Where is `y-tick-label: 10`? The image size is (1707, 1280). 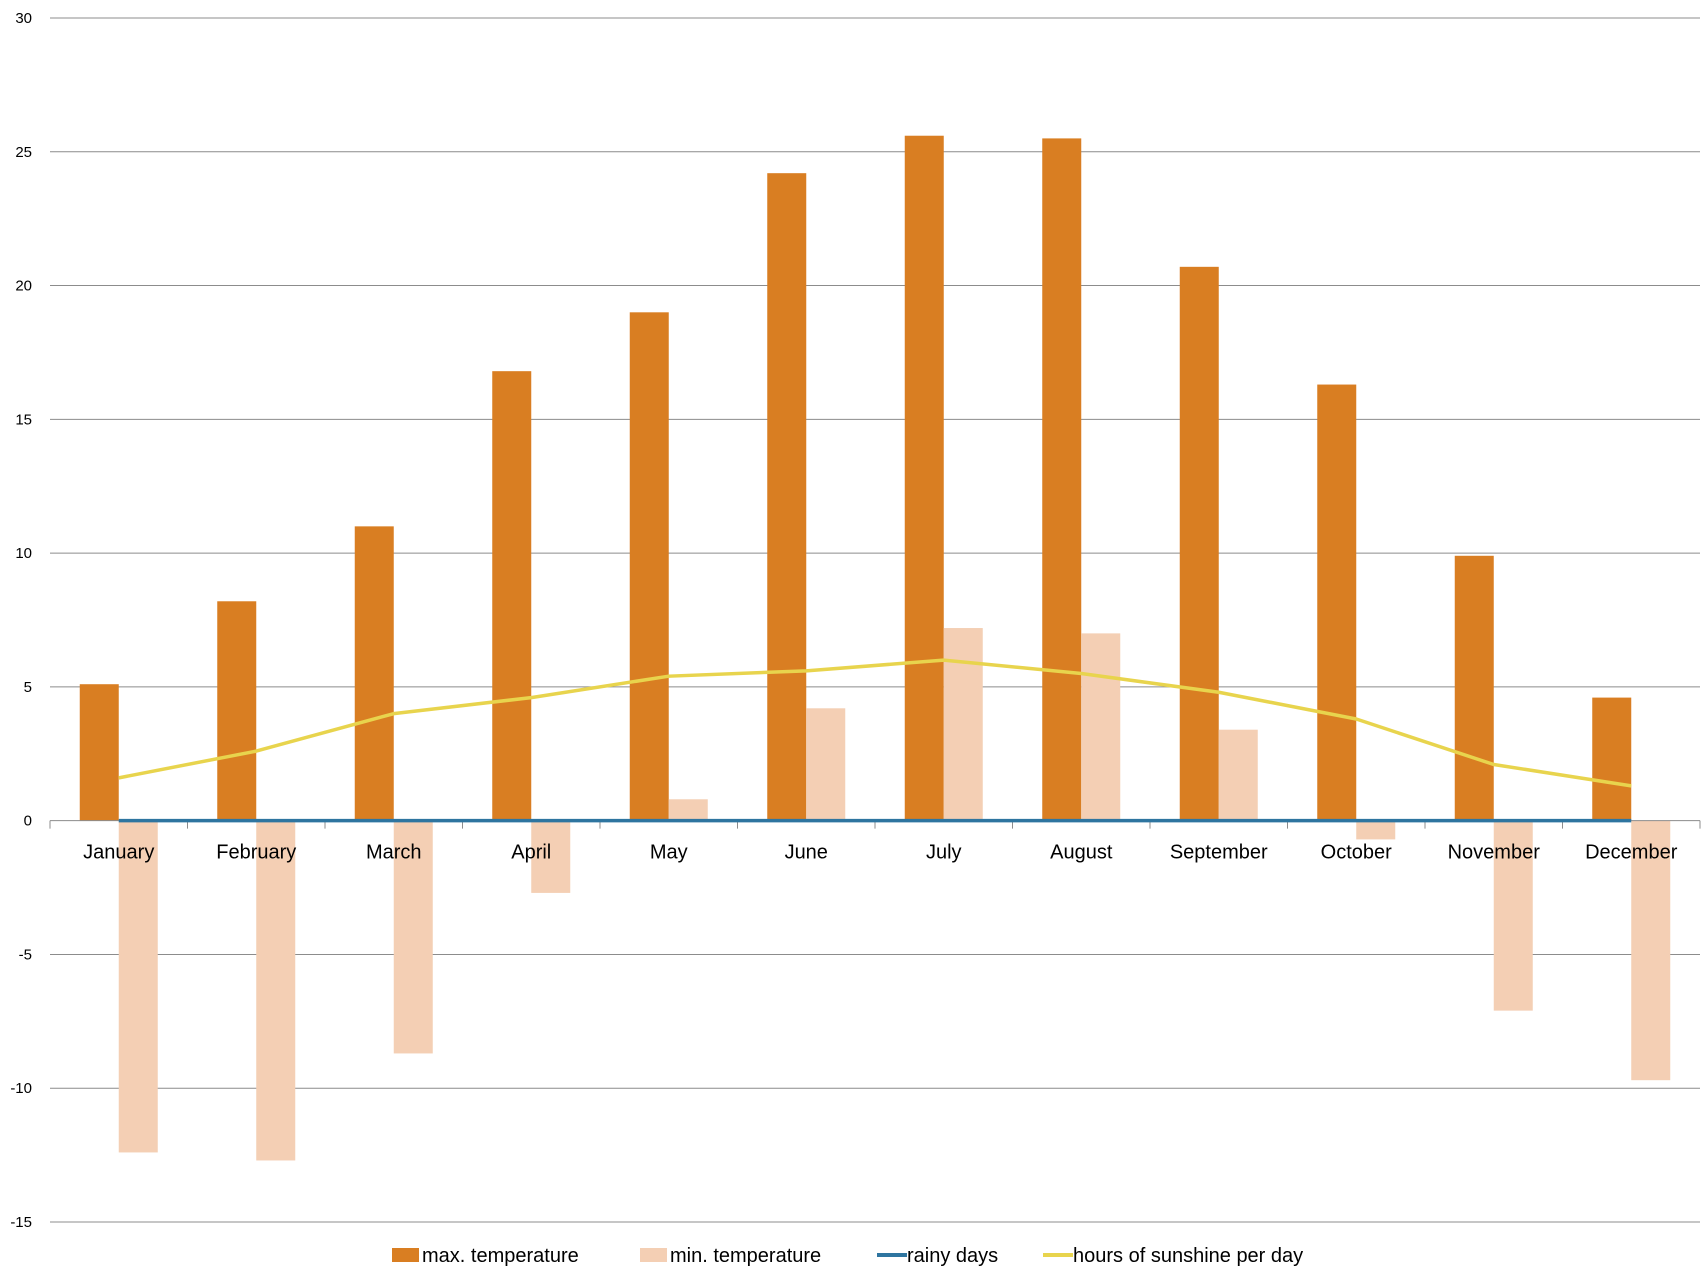
y-tick-label: 10 is located at coordinates (23, 553).